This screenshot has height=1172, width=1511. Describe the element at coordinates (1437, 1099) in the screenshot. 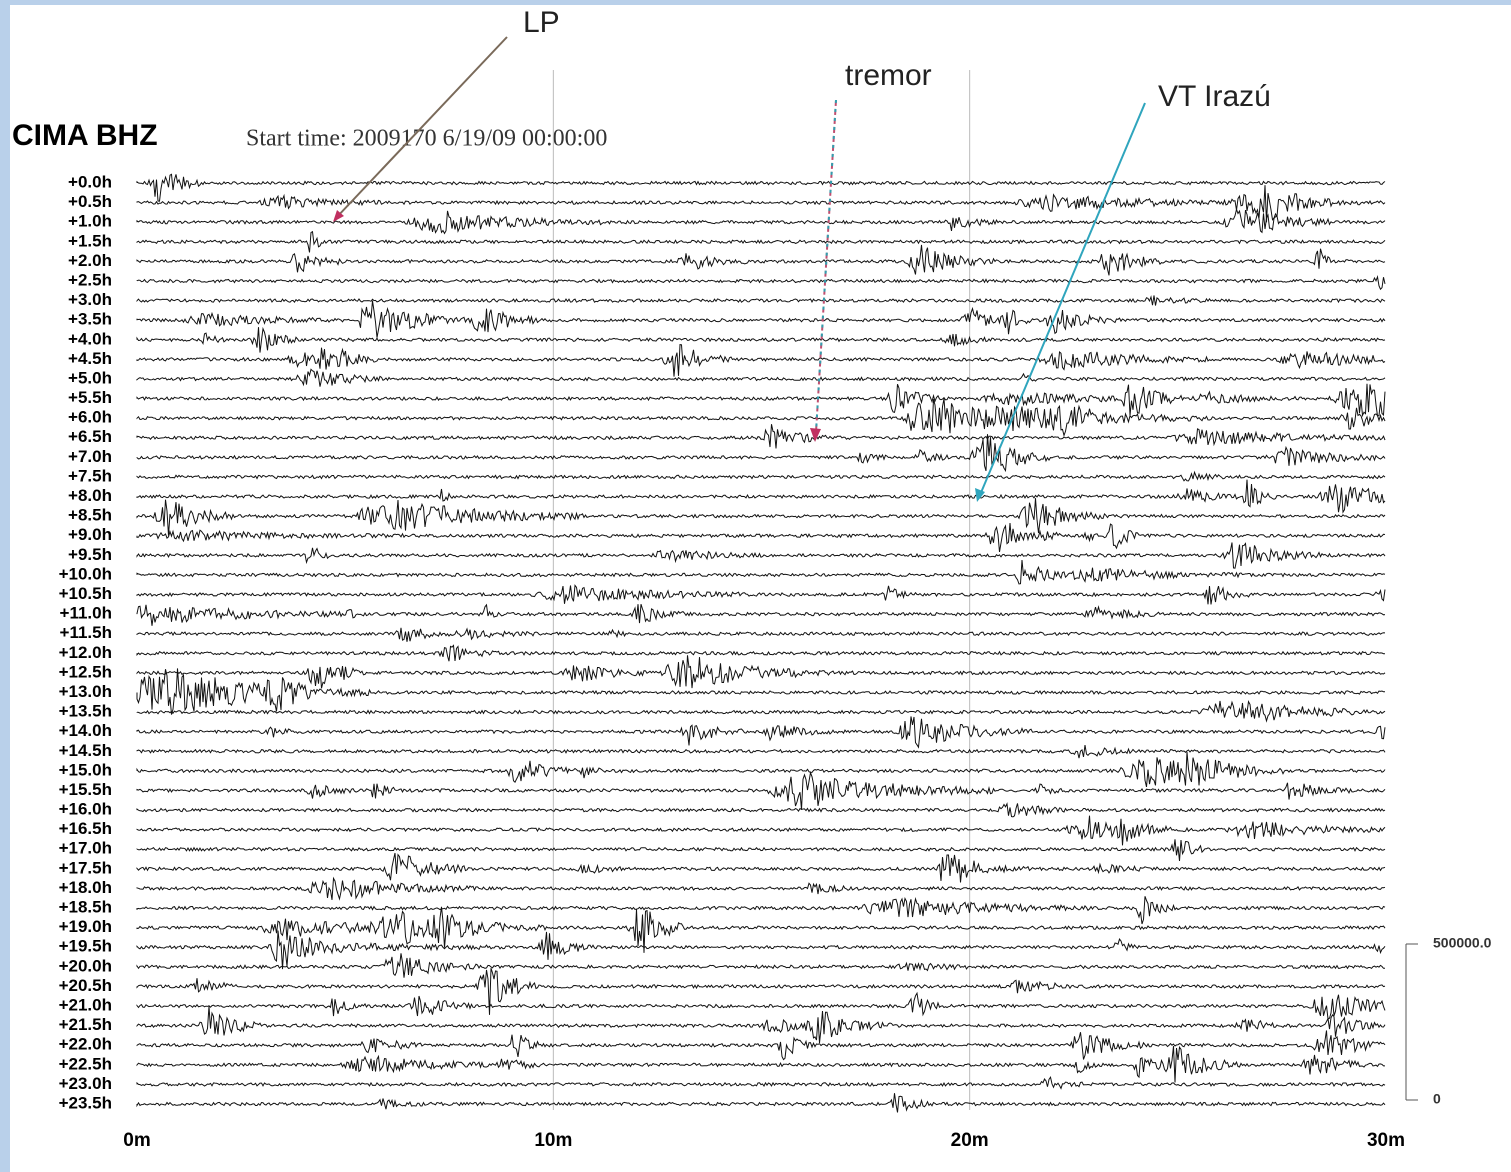

I see `scale-label: 0` at that location.